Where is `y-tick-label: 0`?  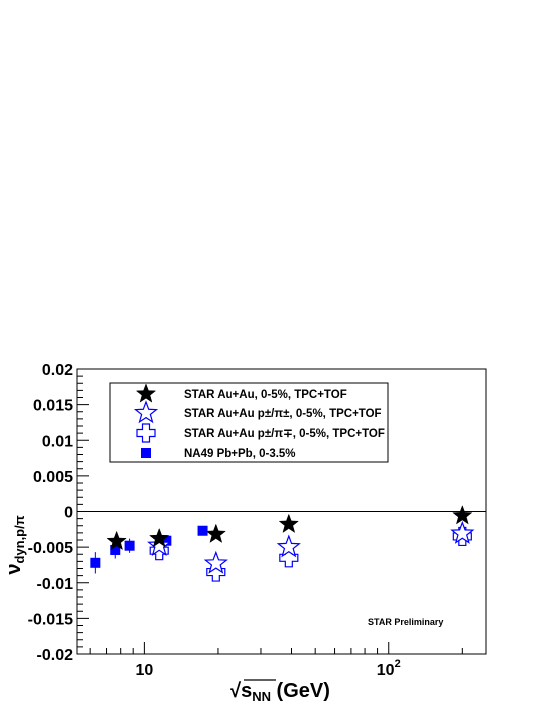
y-tick-label: 0 is located at coordinates (68, 513).